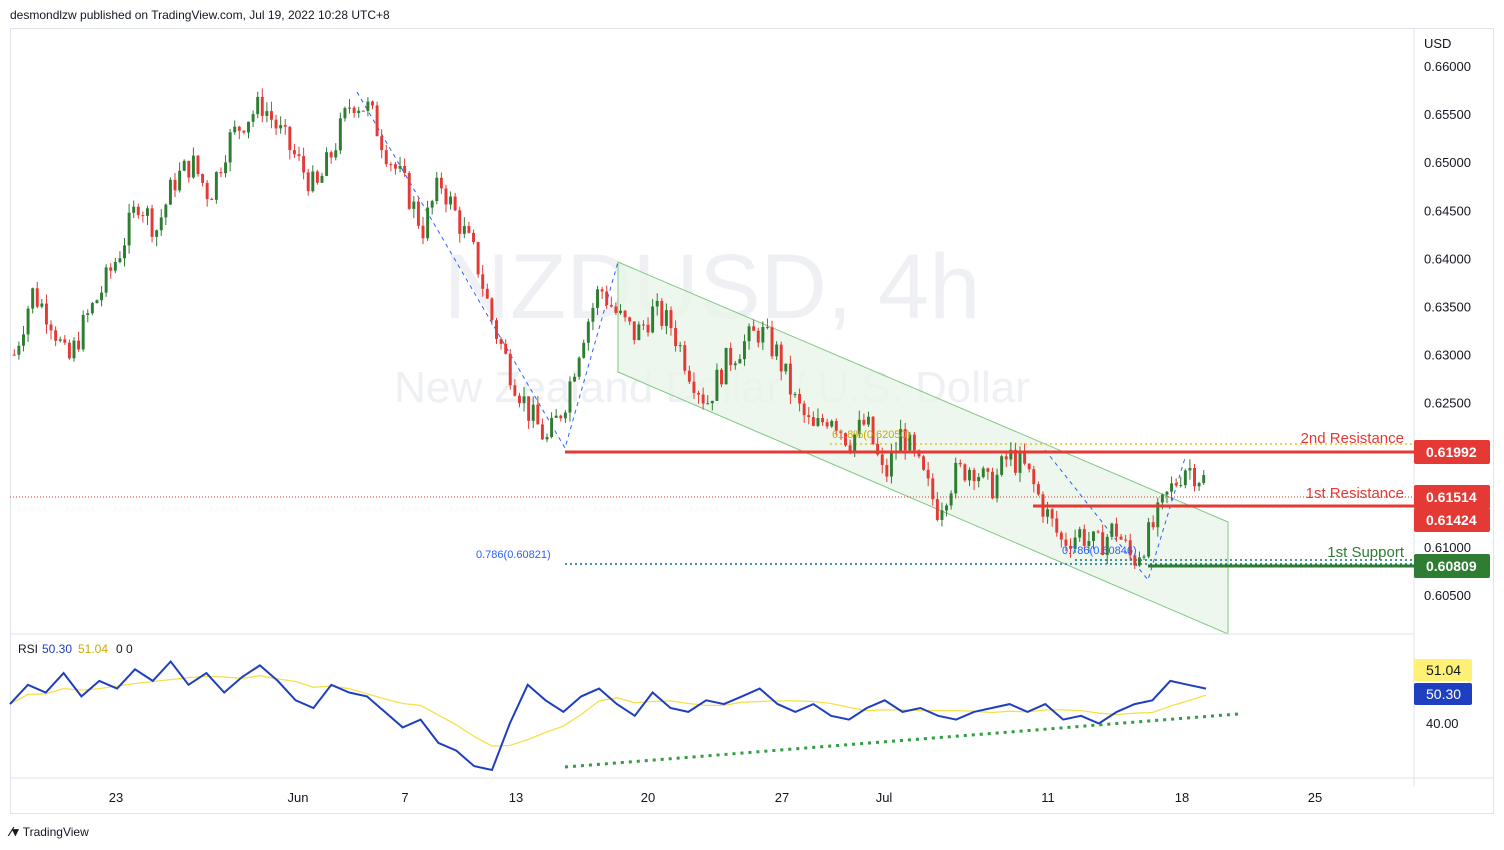  Describe the element at coordinates (404, 797) in the screenshot. I see `time-tick-label: 7` at that location.